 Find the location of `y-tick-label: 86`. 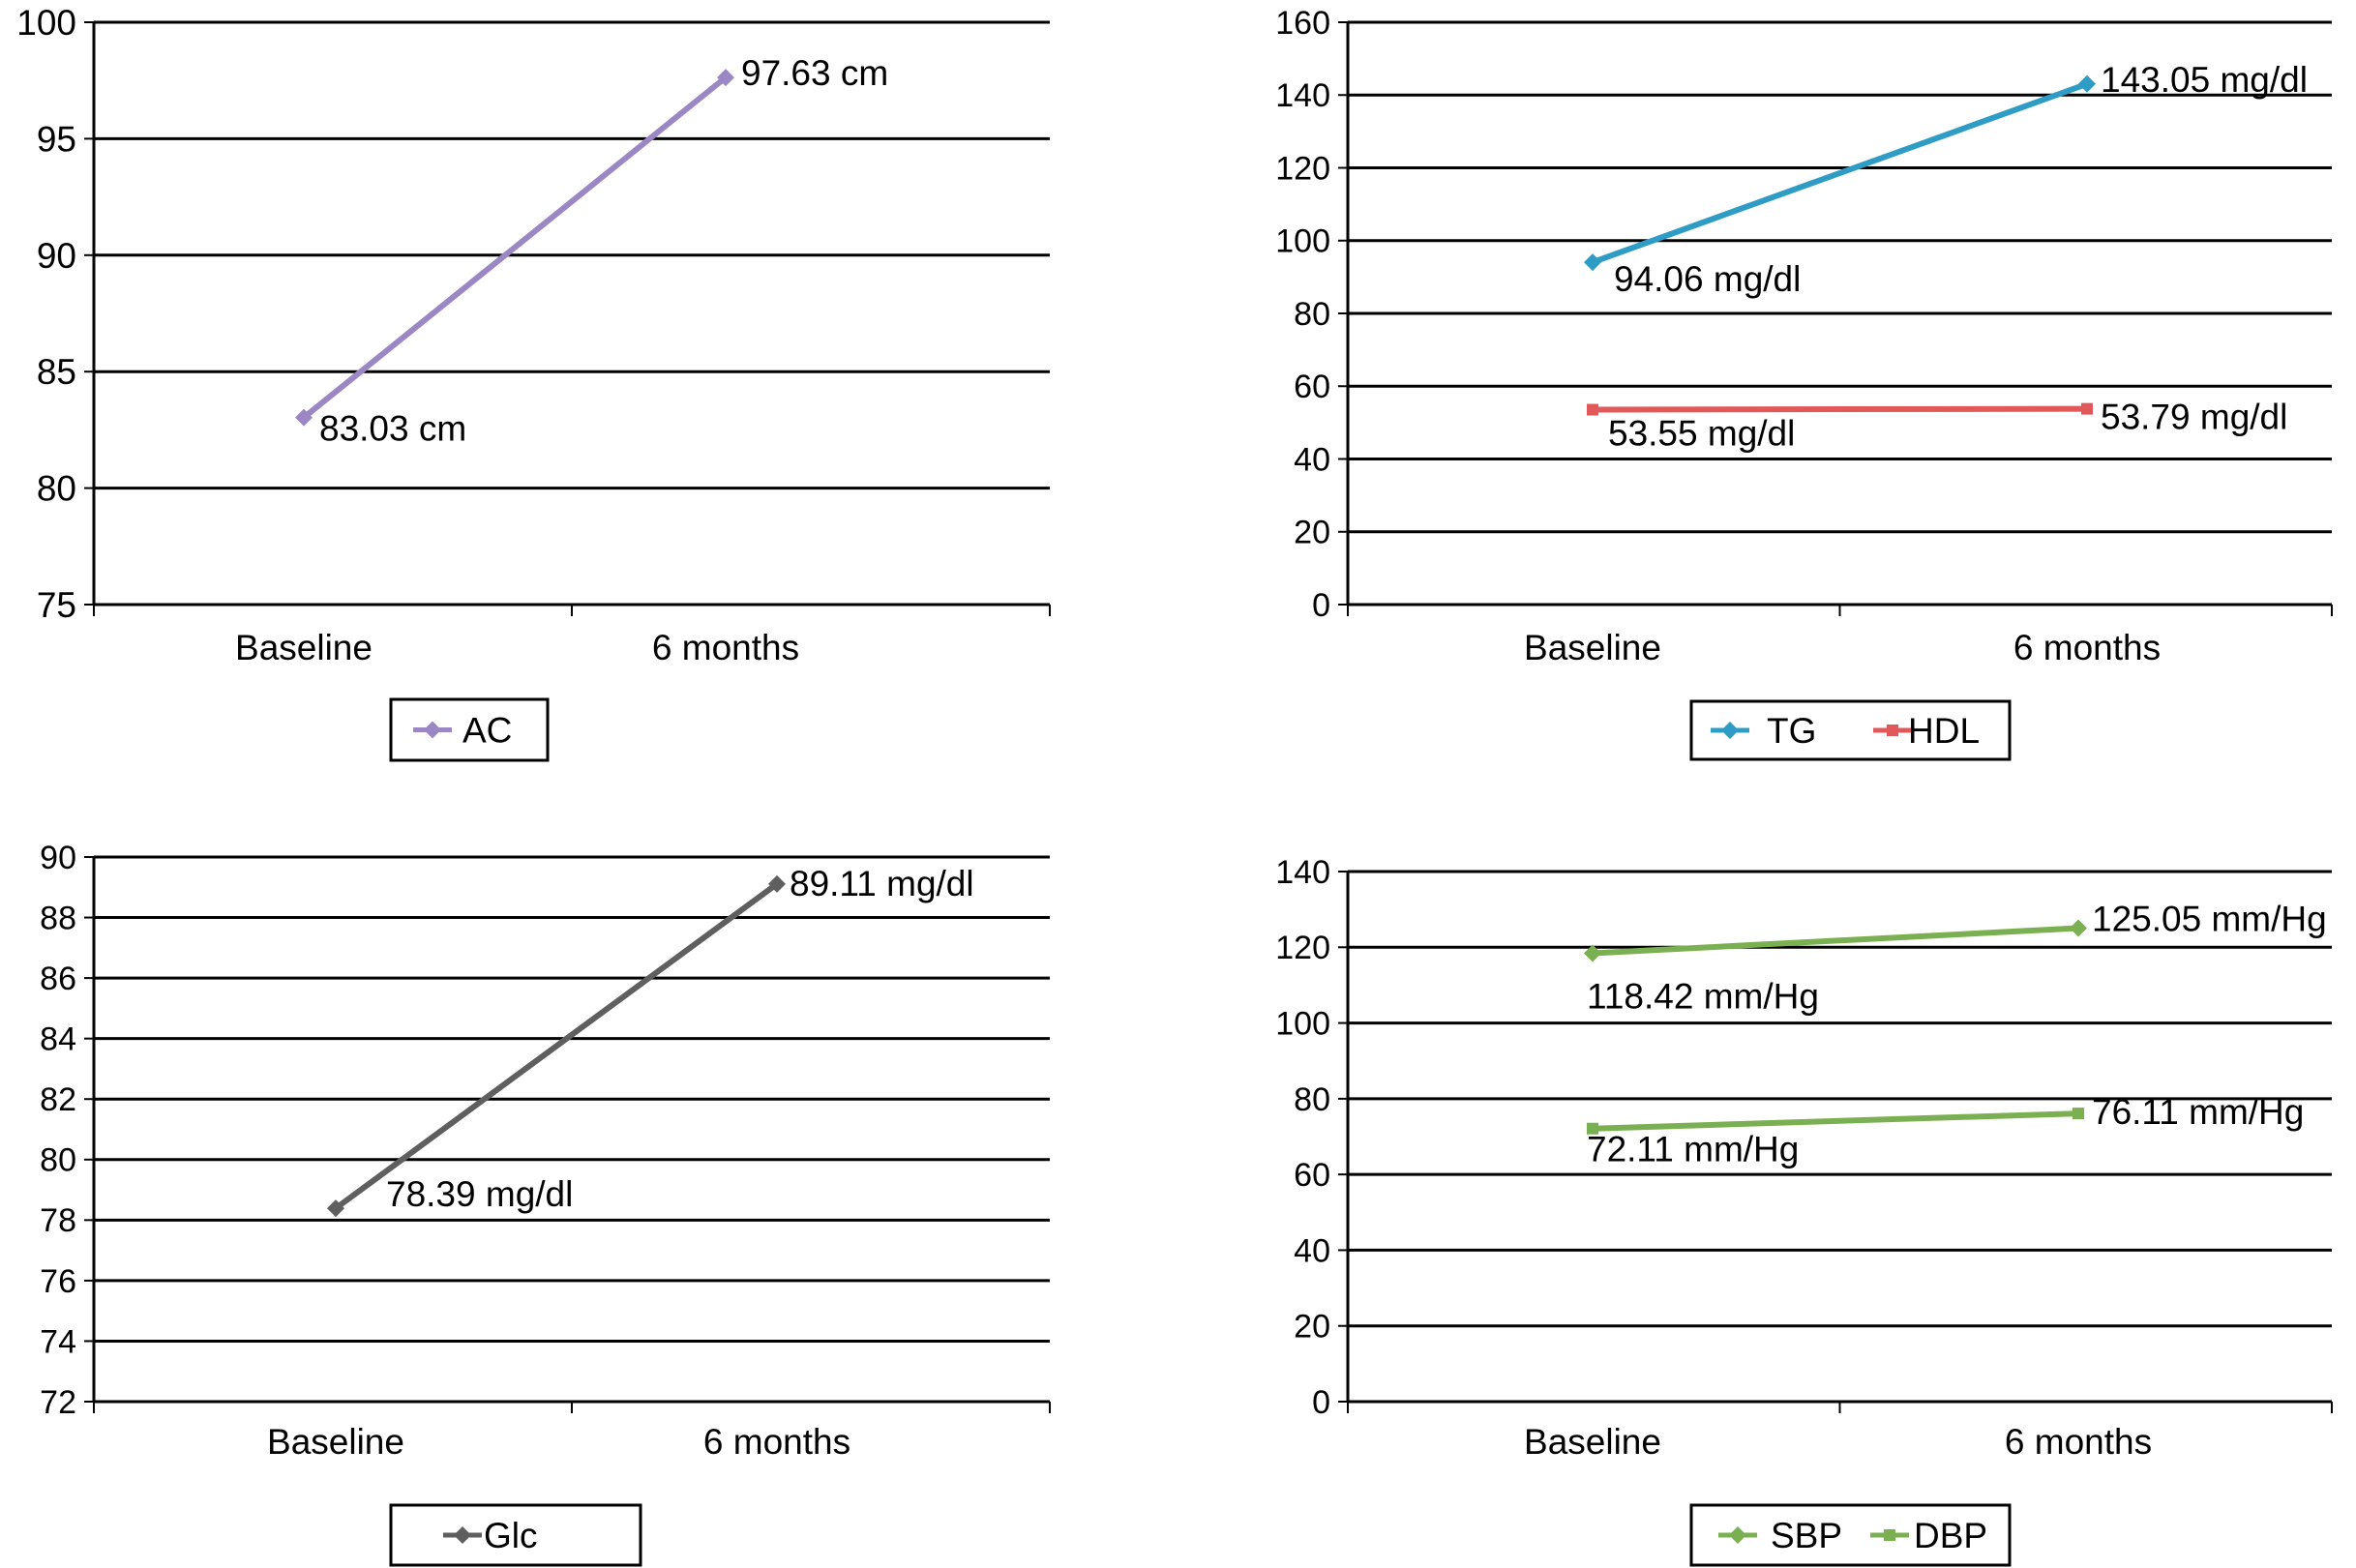

y-tick-label: 86 is located at coordinates (58, 979).